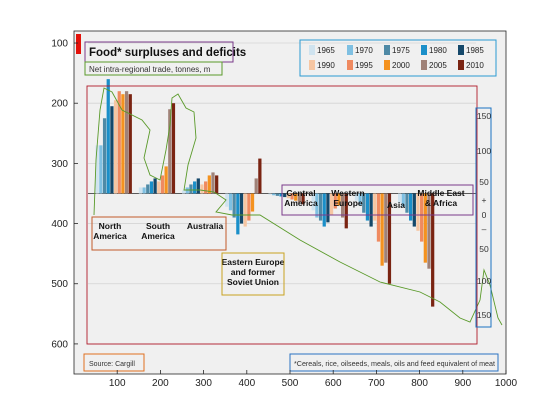 This screenshot has width=560, height=420. I want to click on bar-middle-east-and-africa-1970, so click(403, 200).